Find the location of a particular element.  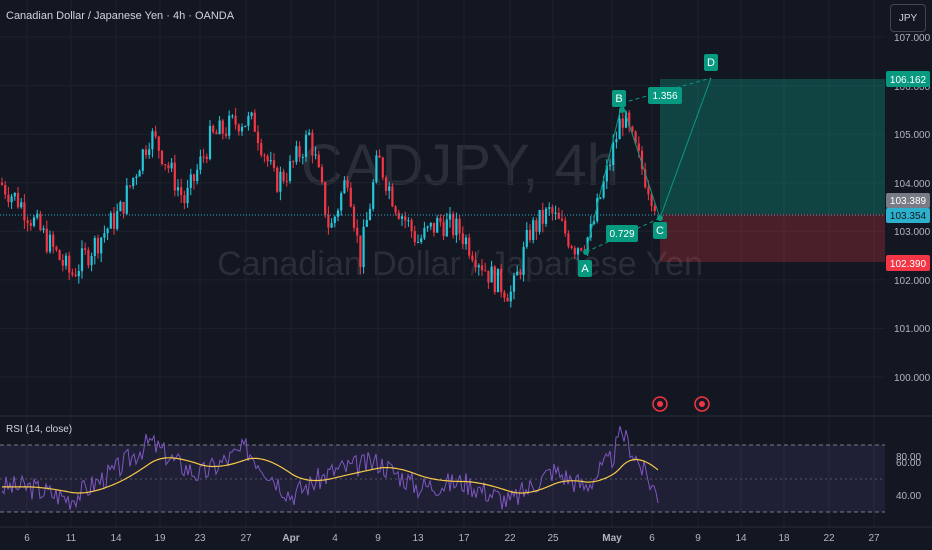

price-tick-107: 107.000 is located at coordinates (912, 38).